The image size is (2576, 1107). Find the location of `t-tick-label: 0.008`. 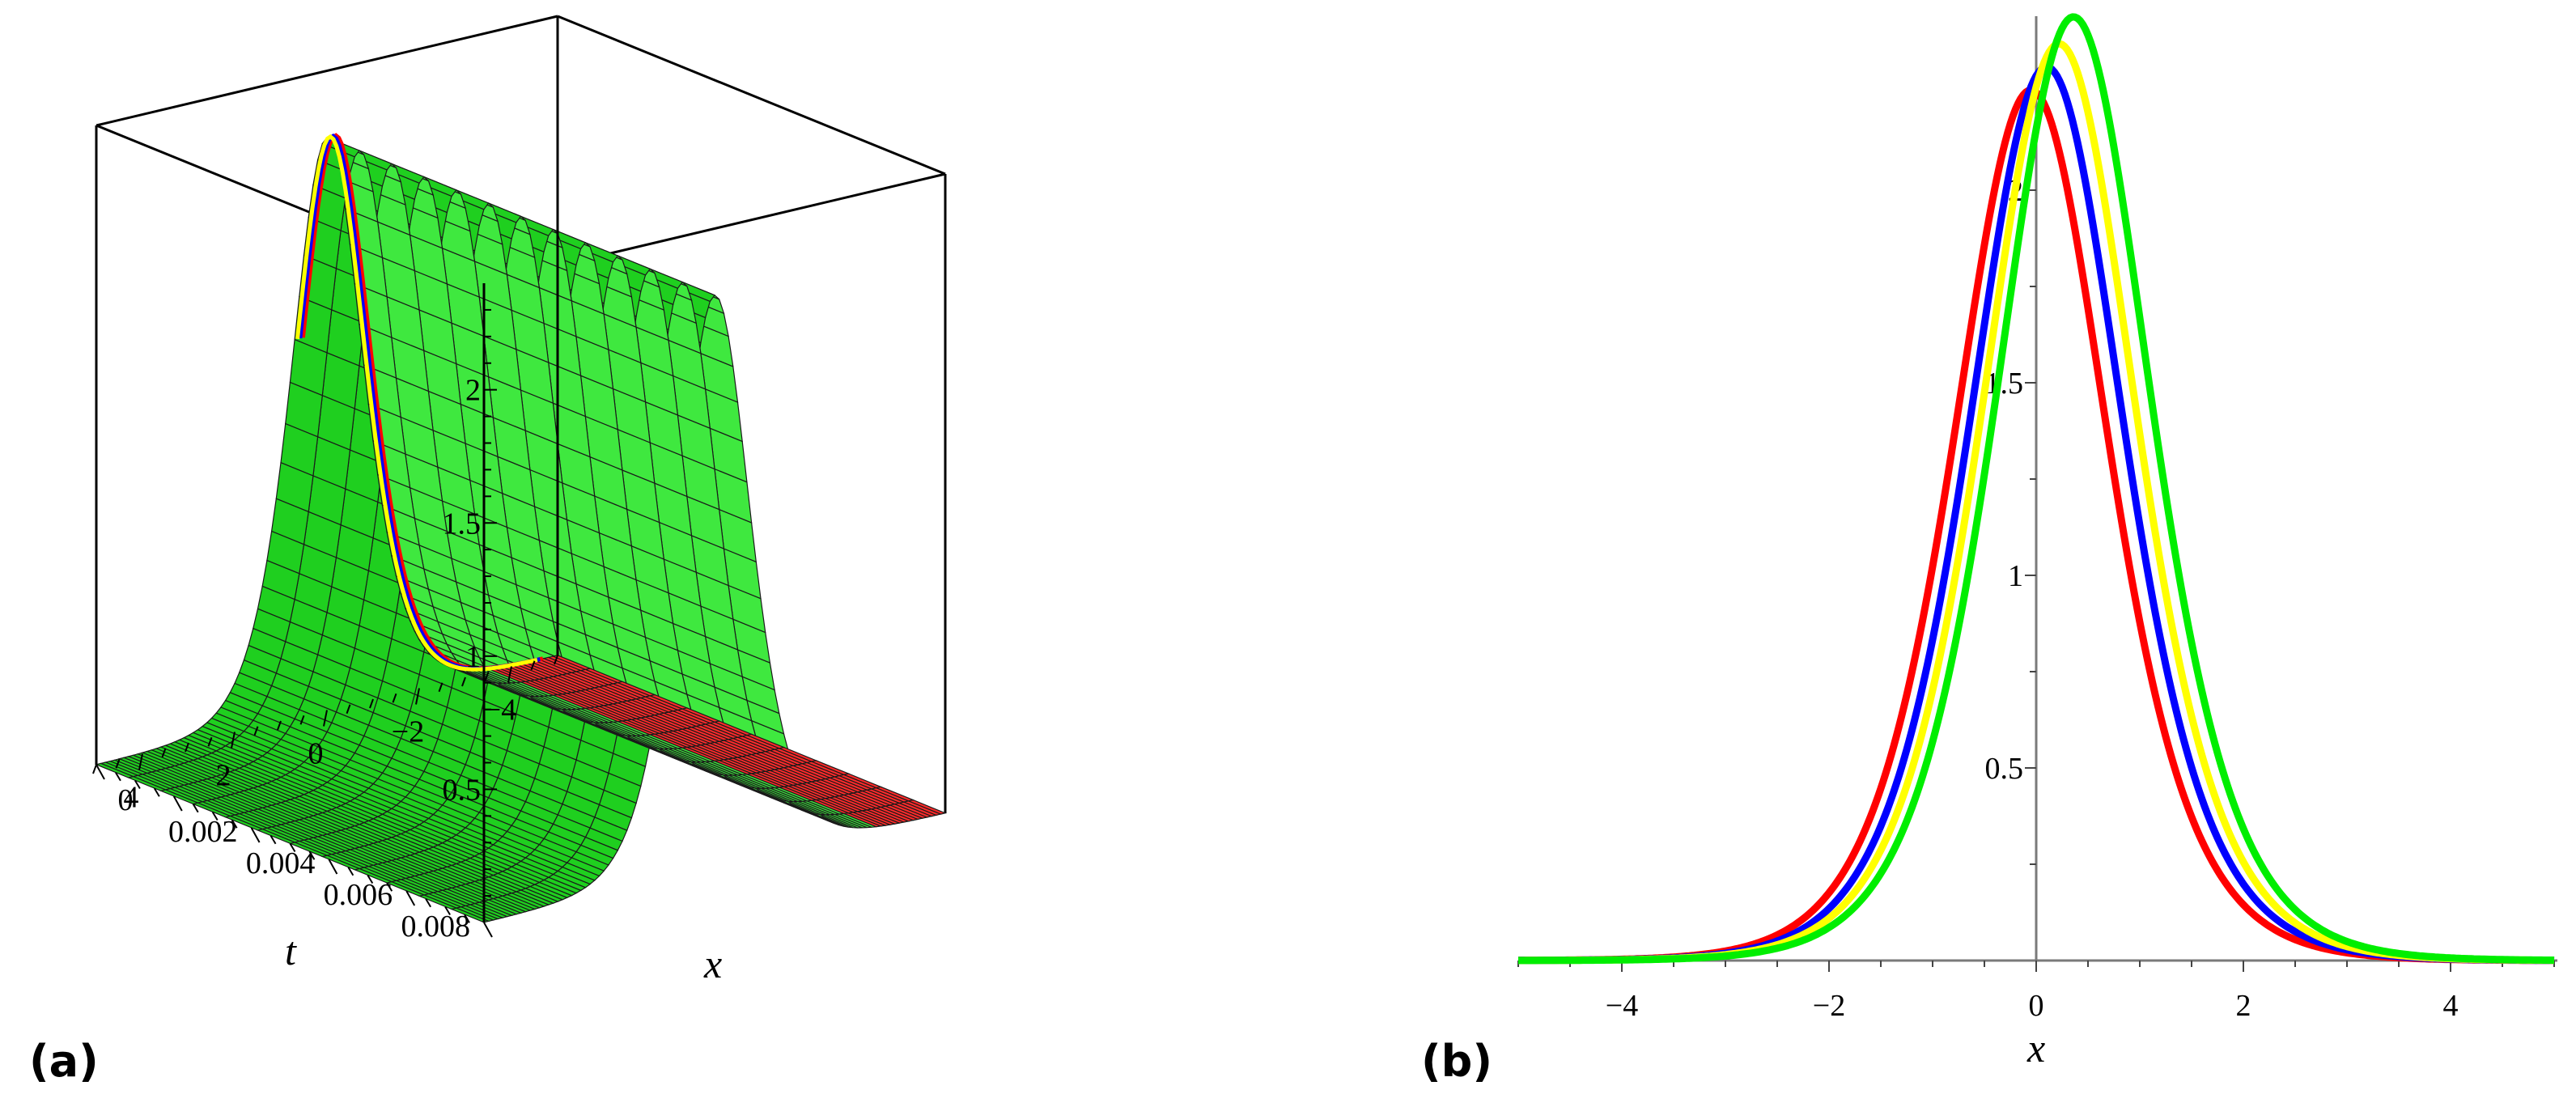

t-tick-label: 0.008 is located at coordinates (435, 927).